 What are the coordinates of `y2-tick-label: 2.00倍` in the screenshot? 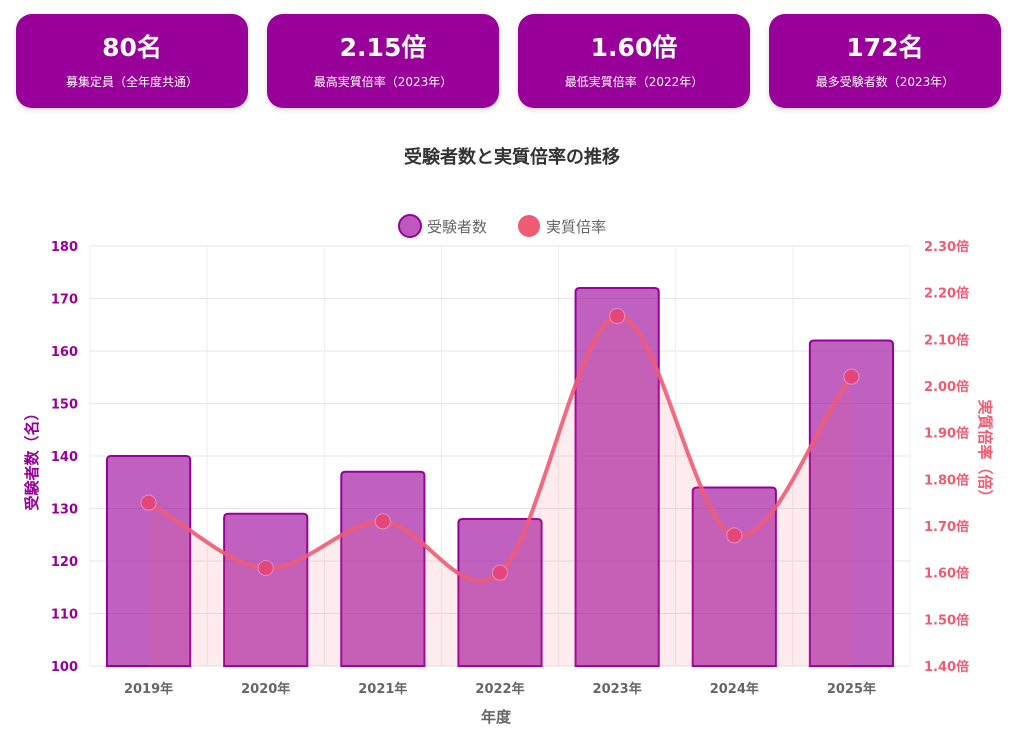 It's located at (946, 387).